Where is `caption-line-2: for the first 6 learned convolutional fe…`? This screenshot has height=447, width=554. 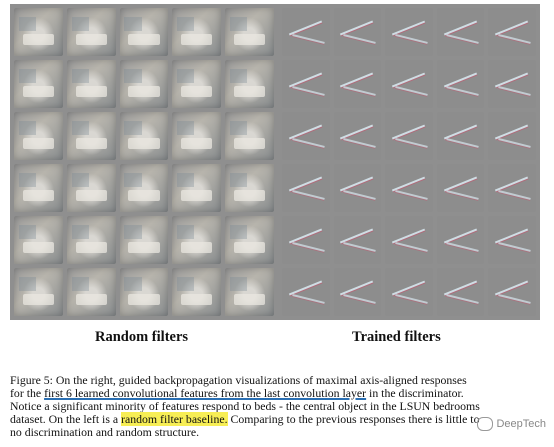 caption-line-2: for the first 6 learned convolutional fe… is located at coordinates (276, 393).